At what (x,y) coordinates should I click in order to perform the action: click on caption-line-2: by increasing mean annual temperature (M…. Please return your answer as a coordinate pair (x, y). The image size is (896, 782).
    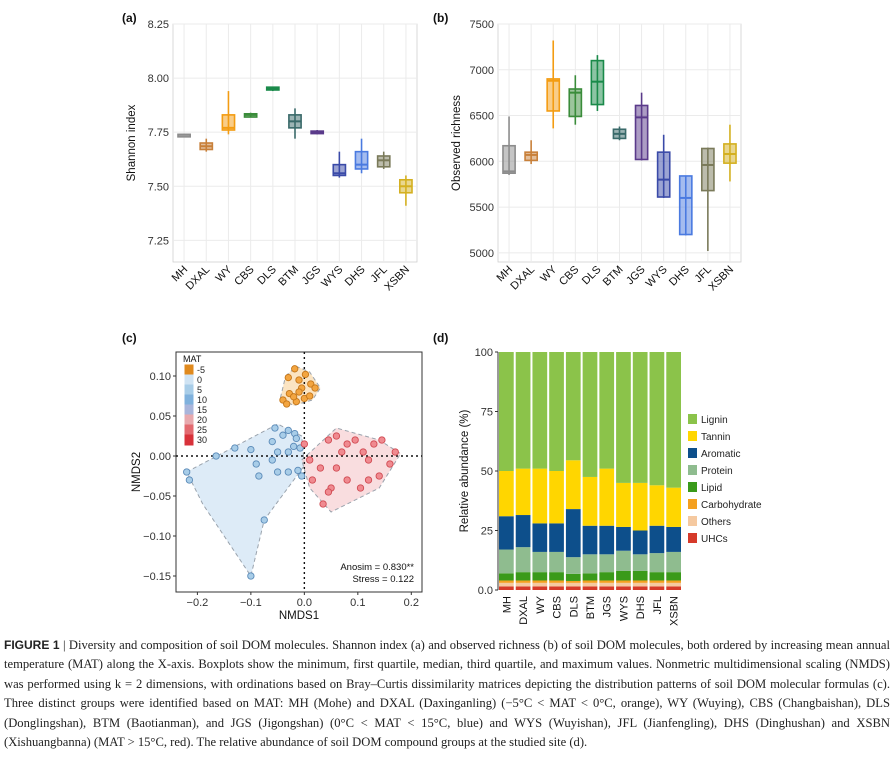
    Looking at the image, I should click on (447, 655).